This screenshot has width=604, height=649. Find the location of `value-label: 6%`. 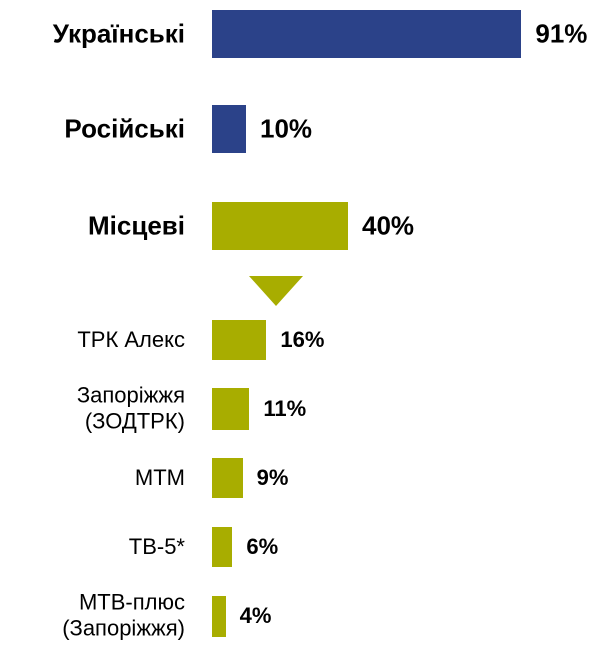

value-label: 6% is located at coordinates (262, 546).